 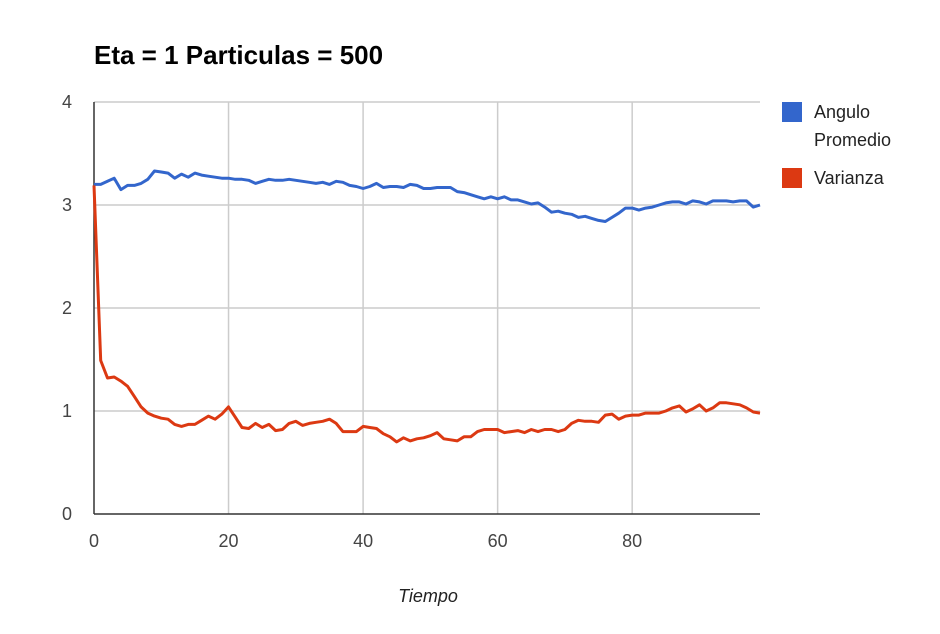 I want to click on legend-label: Varianza, so click(x=849, y=178).